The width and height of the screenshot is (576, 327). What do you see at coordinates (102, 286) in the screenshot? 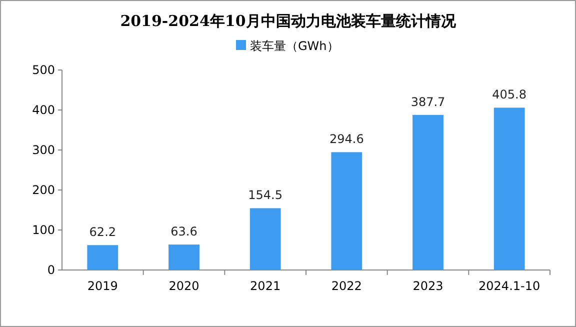
I see `x-tick-label: 2019` at bounding box center [102, 286].